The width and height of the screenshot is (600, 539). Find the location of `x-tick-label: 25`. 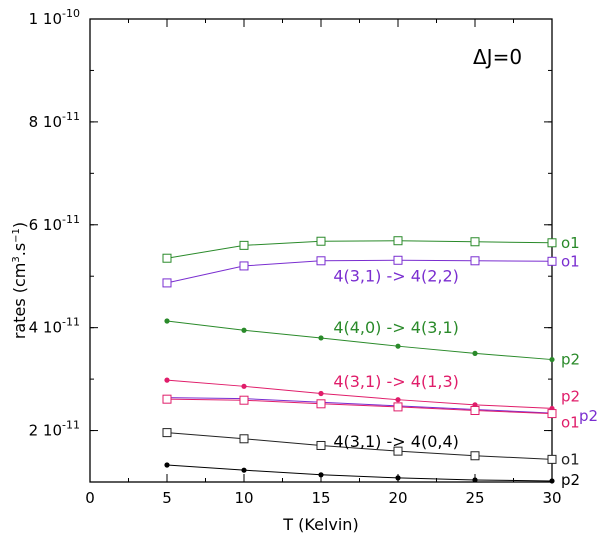

x-tick-label: 25 is located at coordinates (474, 498).